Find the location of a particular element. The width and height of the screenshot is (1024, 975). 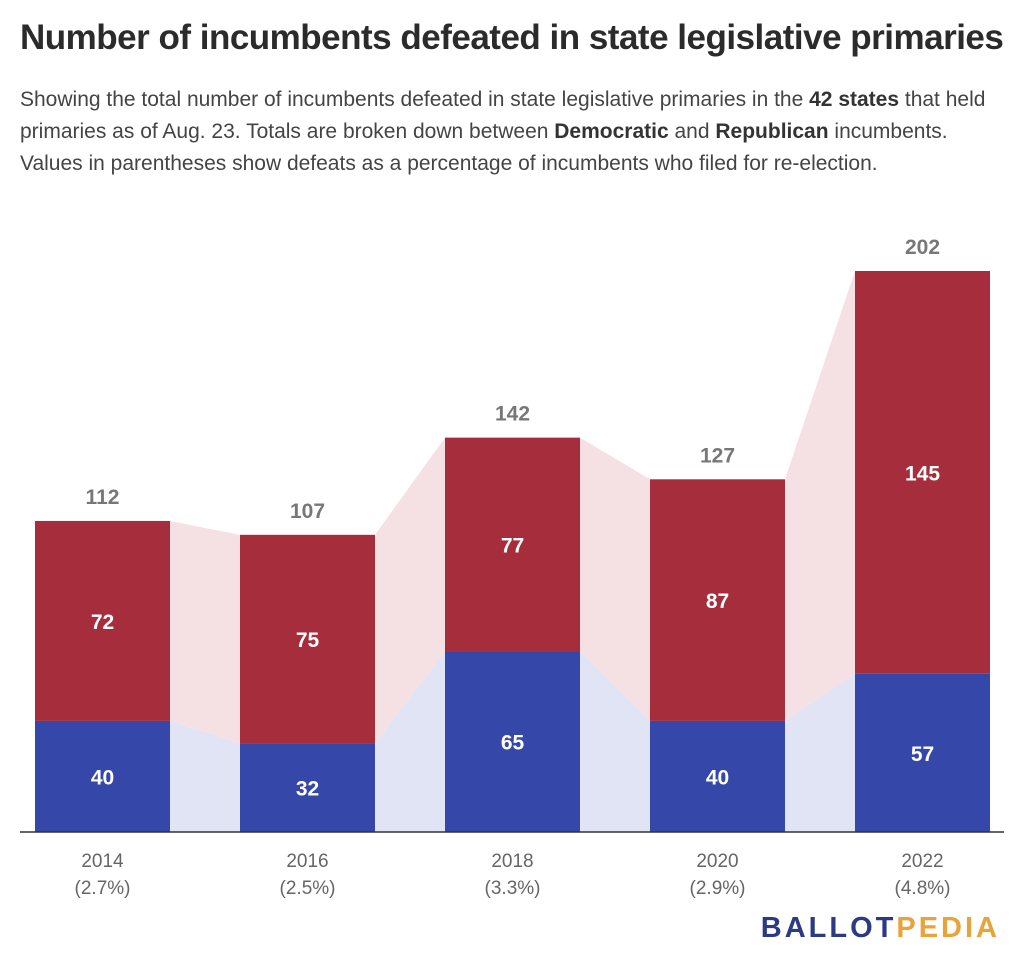

democratic-value-label: 32 is located at coordinates (307, 789).